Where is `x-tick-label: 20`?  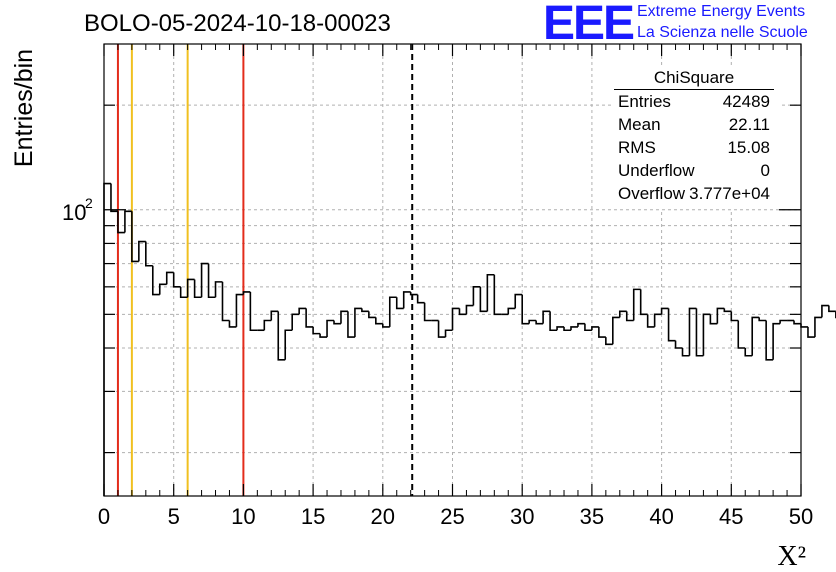 x-tick-label: 20 is located at coordinates (383, 516).